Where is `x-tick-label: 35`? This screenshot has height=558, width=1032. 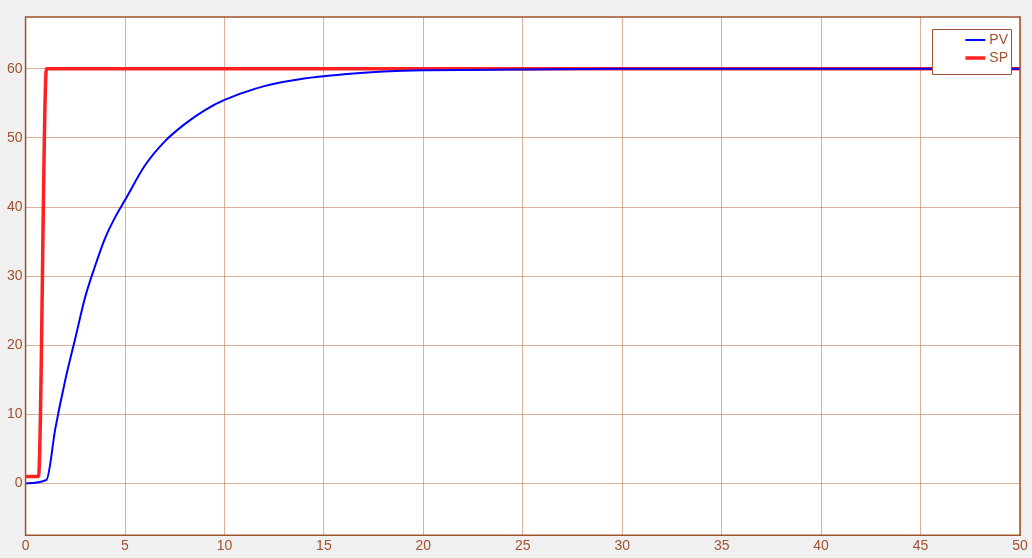 x-tick-label: 35 is located at coordinates (721, 545).